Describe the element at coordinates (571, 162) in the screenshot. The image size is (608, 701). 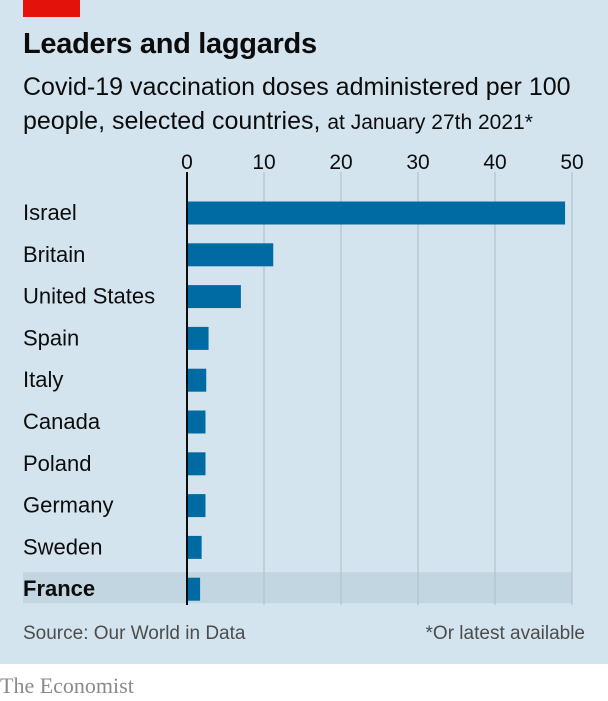
I see `x-tick-label: 50` at that location.